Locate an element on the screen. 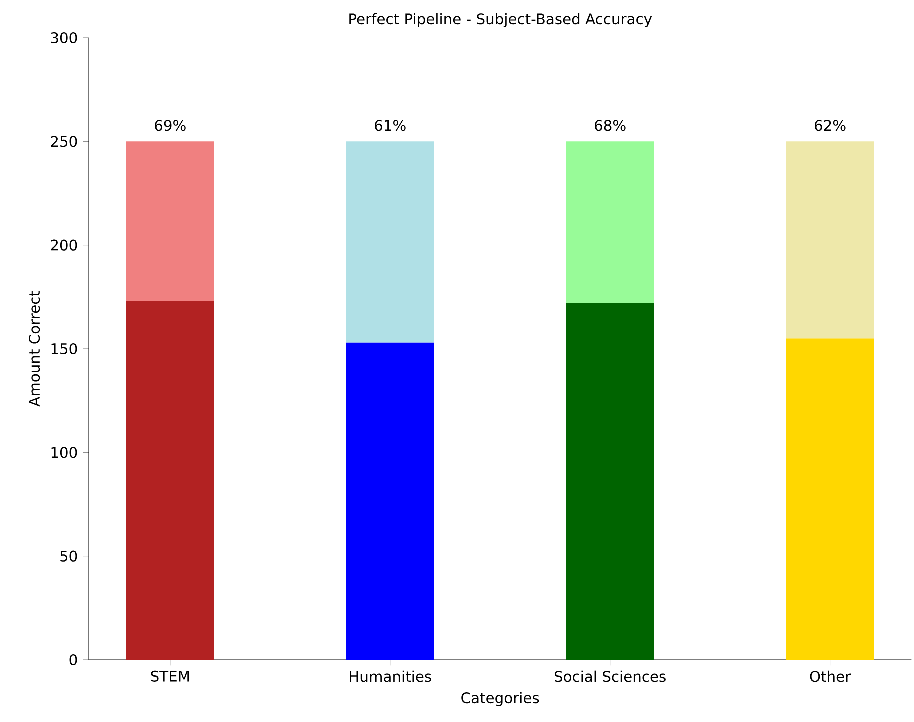 The image size is (914, 722). x-axis-title: Categories is located at coordinates (501, 699).